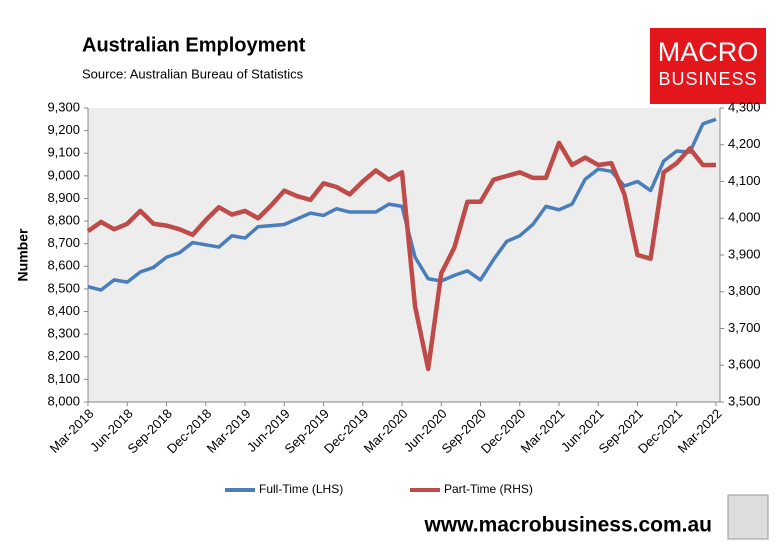  I want to click on website: www.macrobusiness.com.au, so click(568, 525).